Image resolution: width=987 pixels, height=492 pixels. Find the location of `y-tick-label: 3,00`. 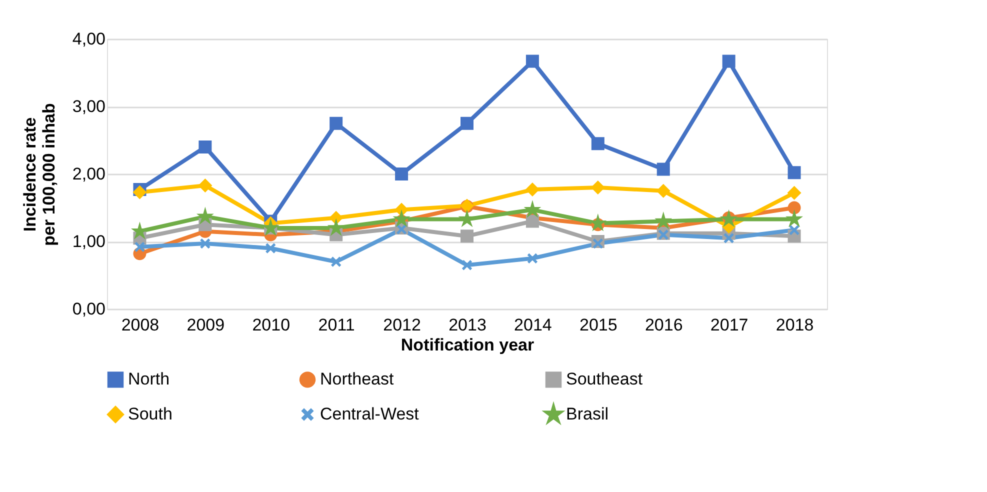

y-tick-label: 3,00 is located at coordinates (89, 106).